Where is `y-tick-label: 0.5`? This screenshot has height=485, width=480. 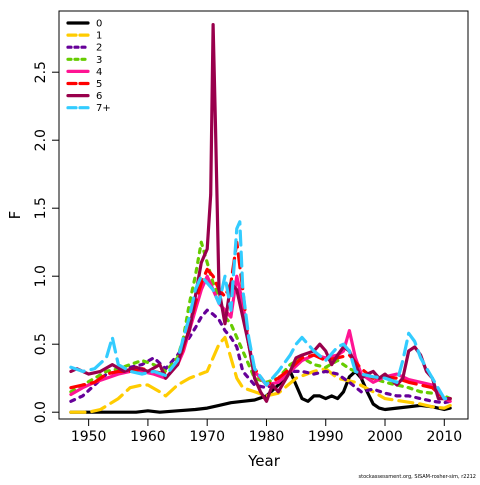
y-tick-label: 0.5 is located at coordinates (41, 344).